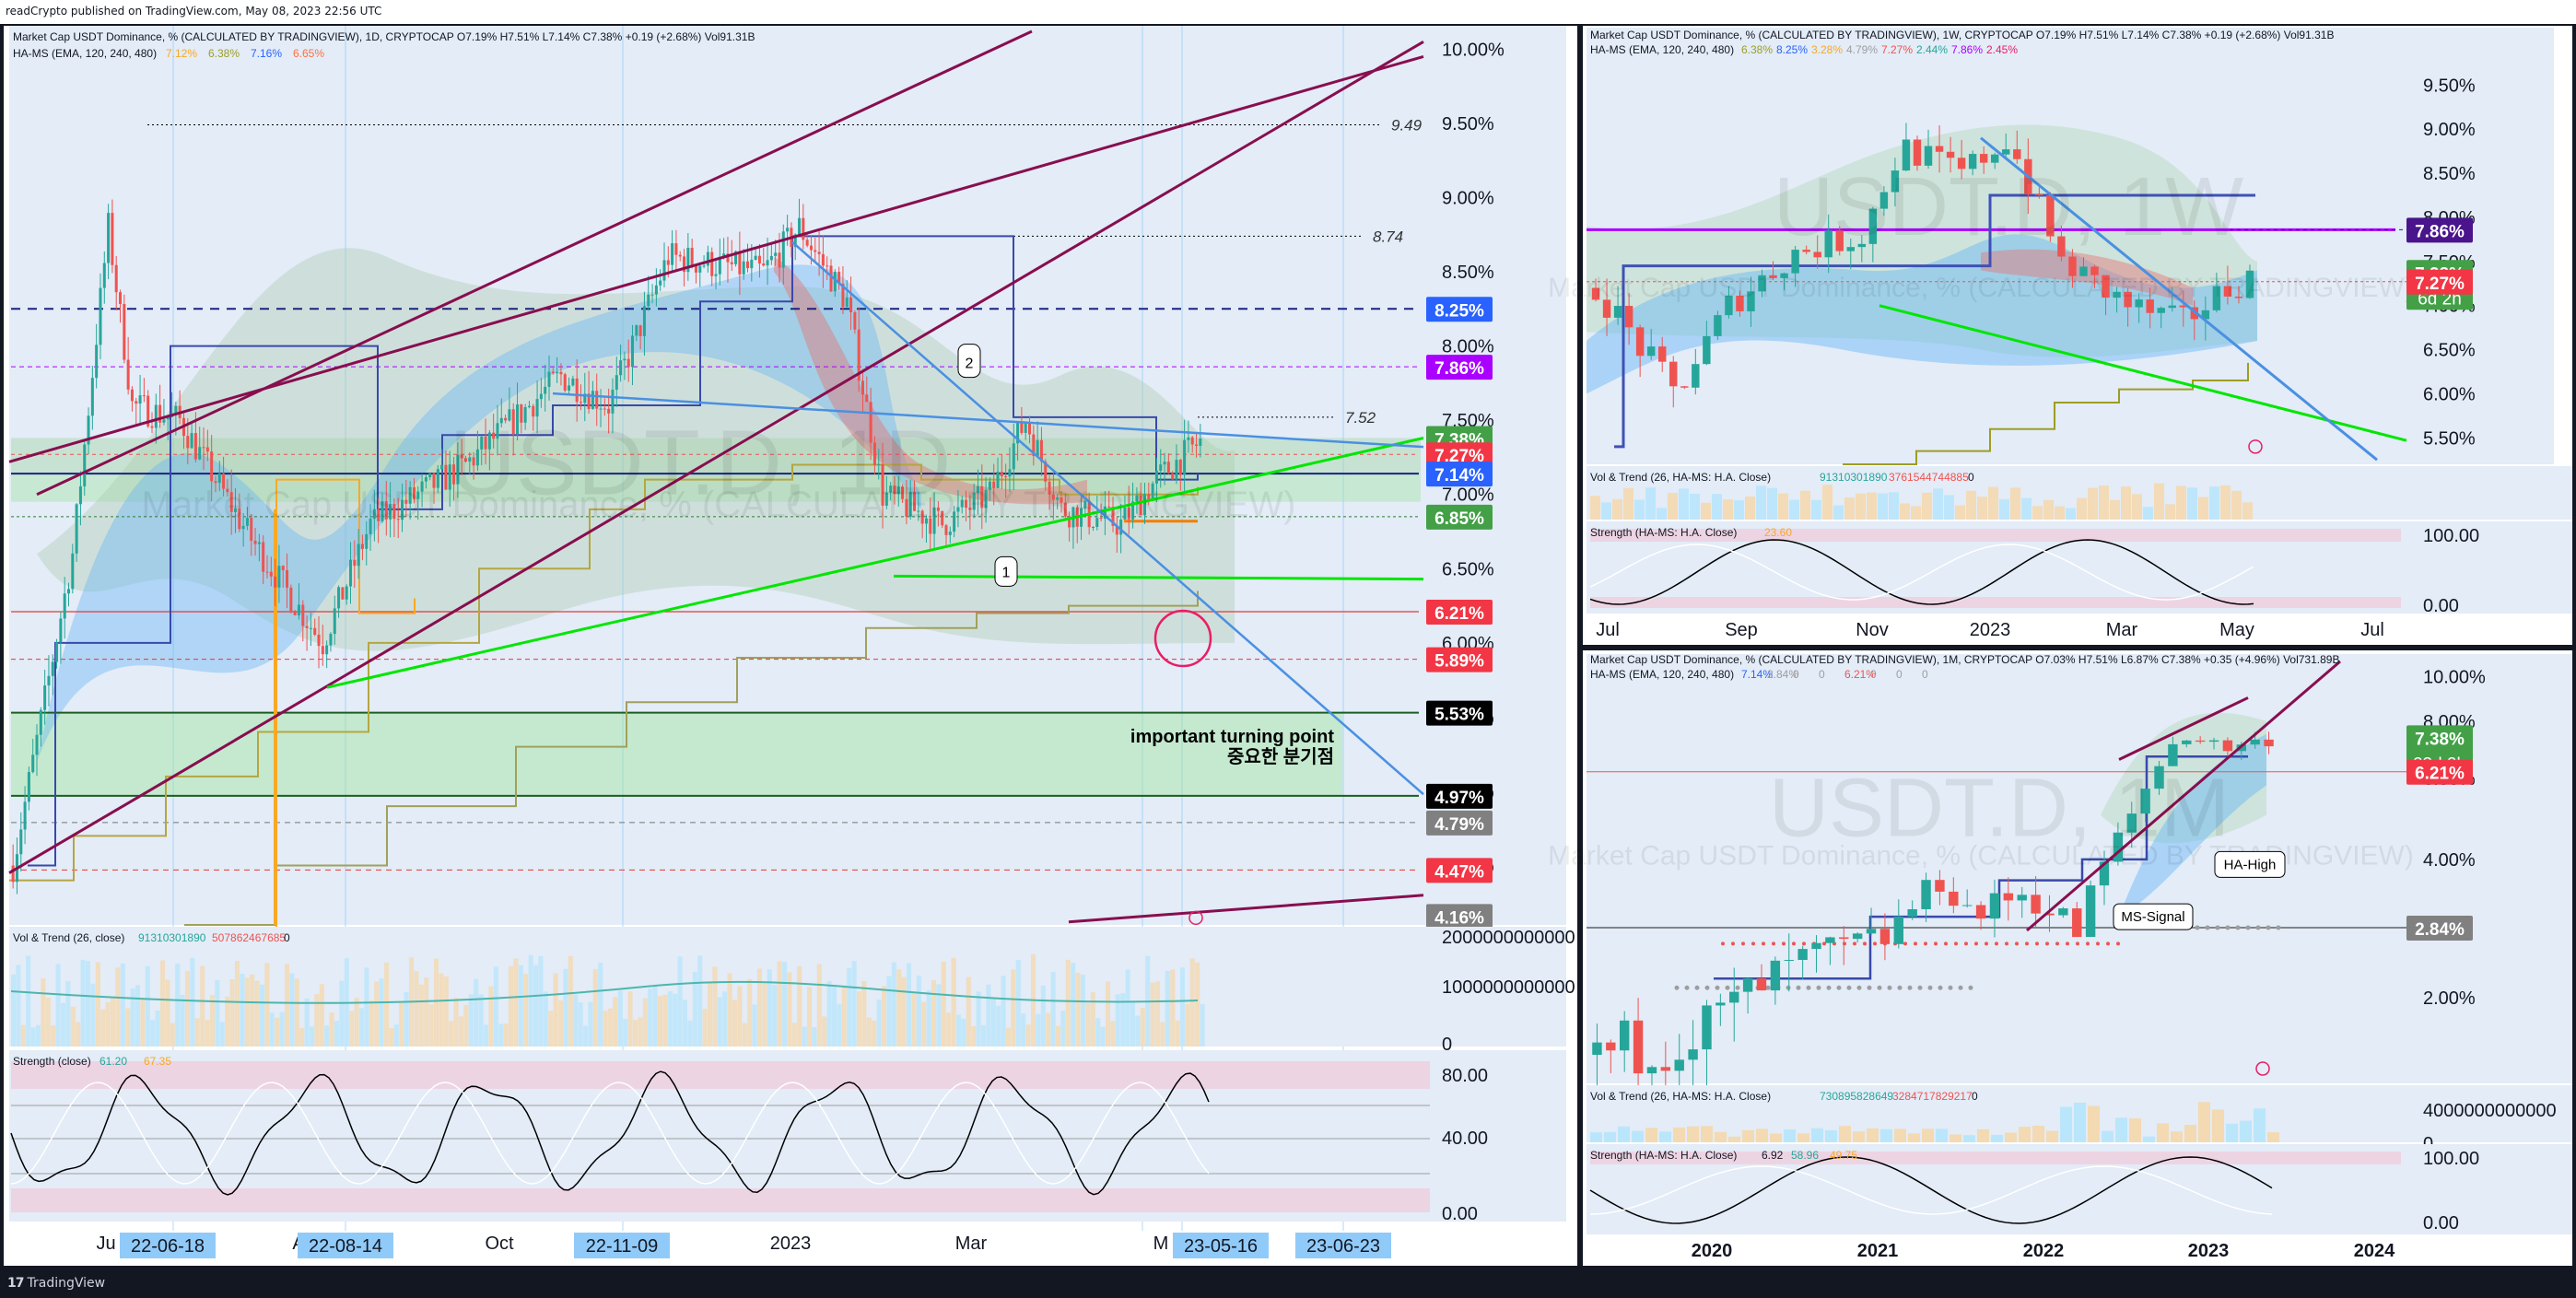 This screenshot has height=1298, width=2576. Describe the element at coordinates (266, 53) in the screenshot. I see `daily-indicator-value: 7.16%` at that location.